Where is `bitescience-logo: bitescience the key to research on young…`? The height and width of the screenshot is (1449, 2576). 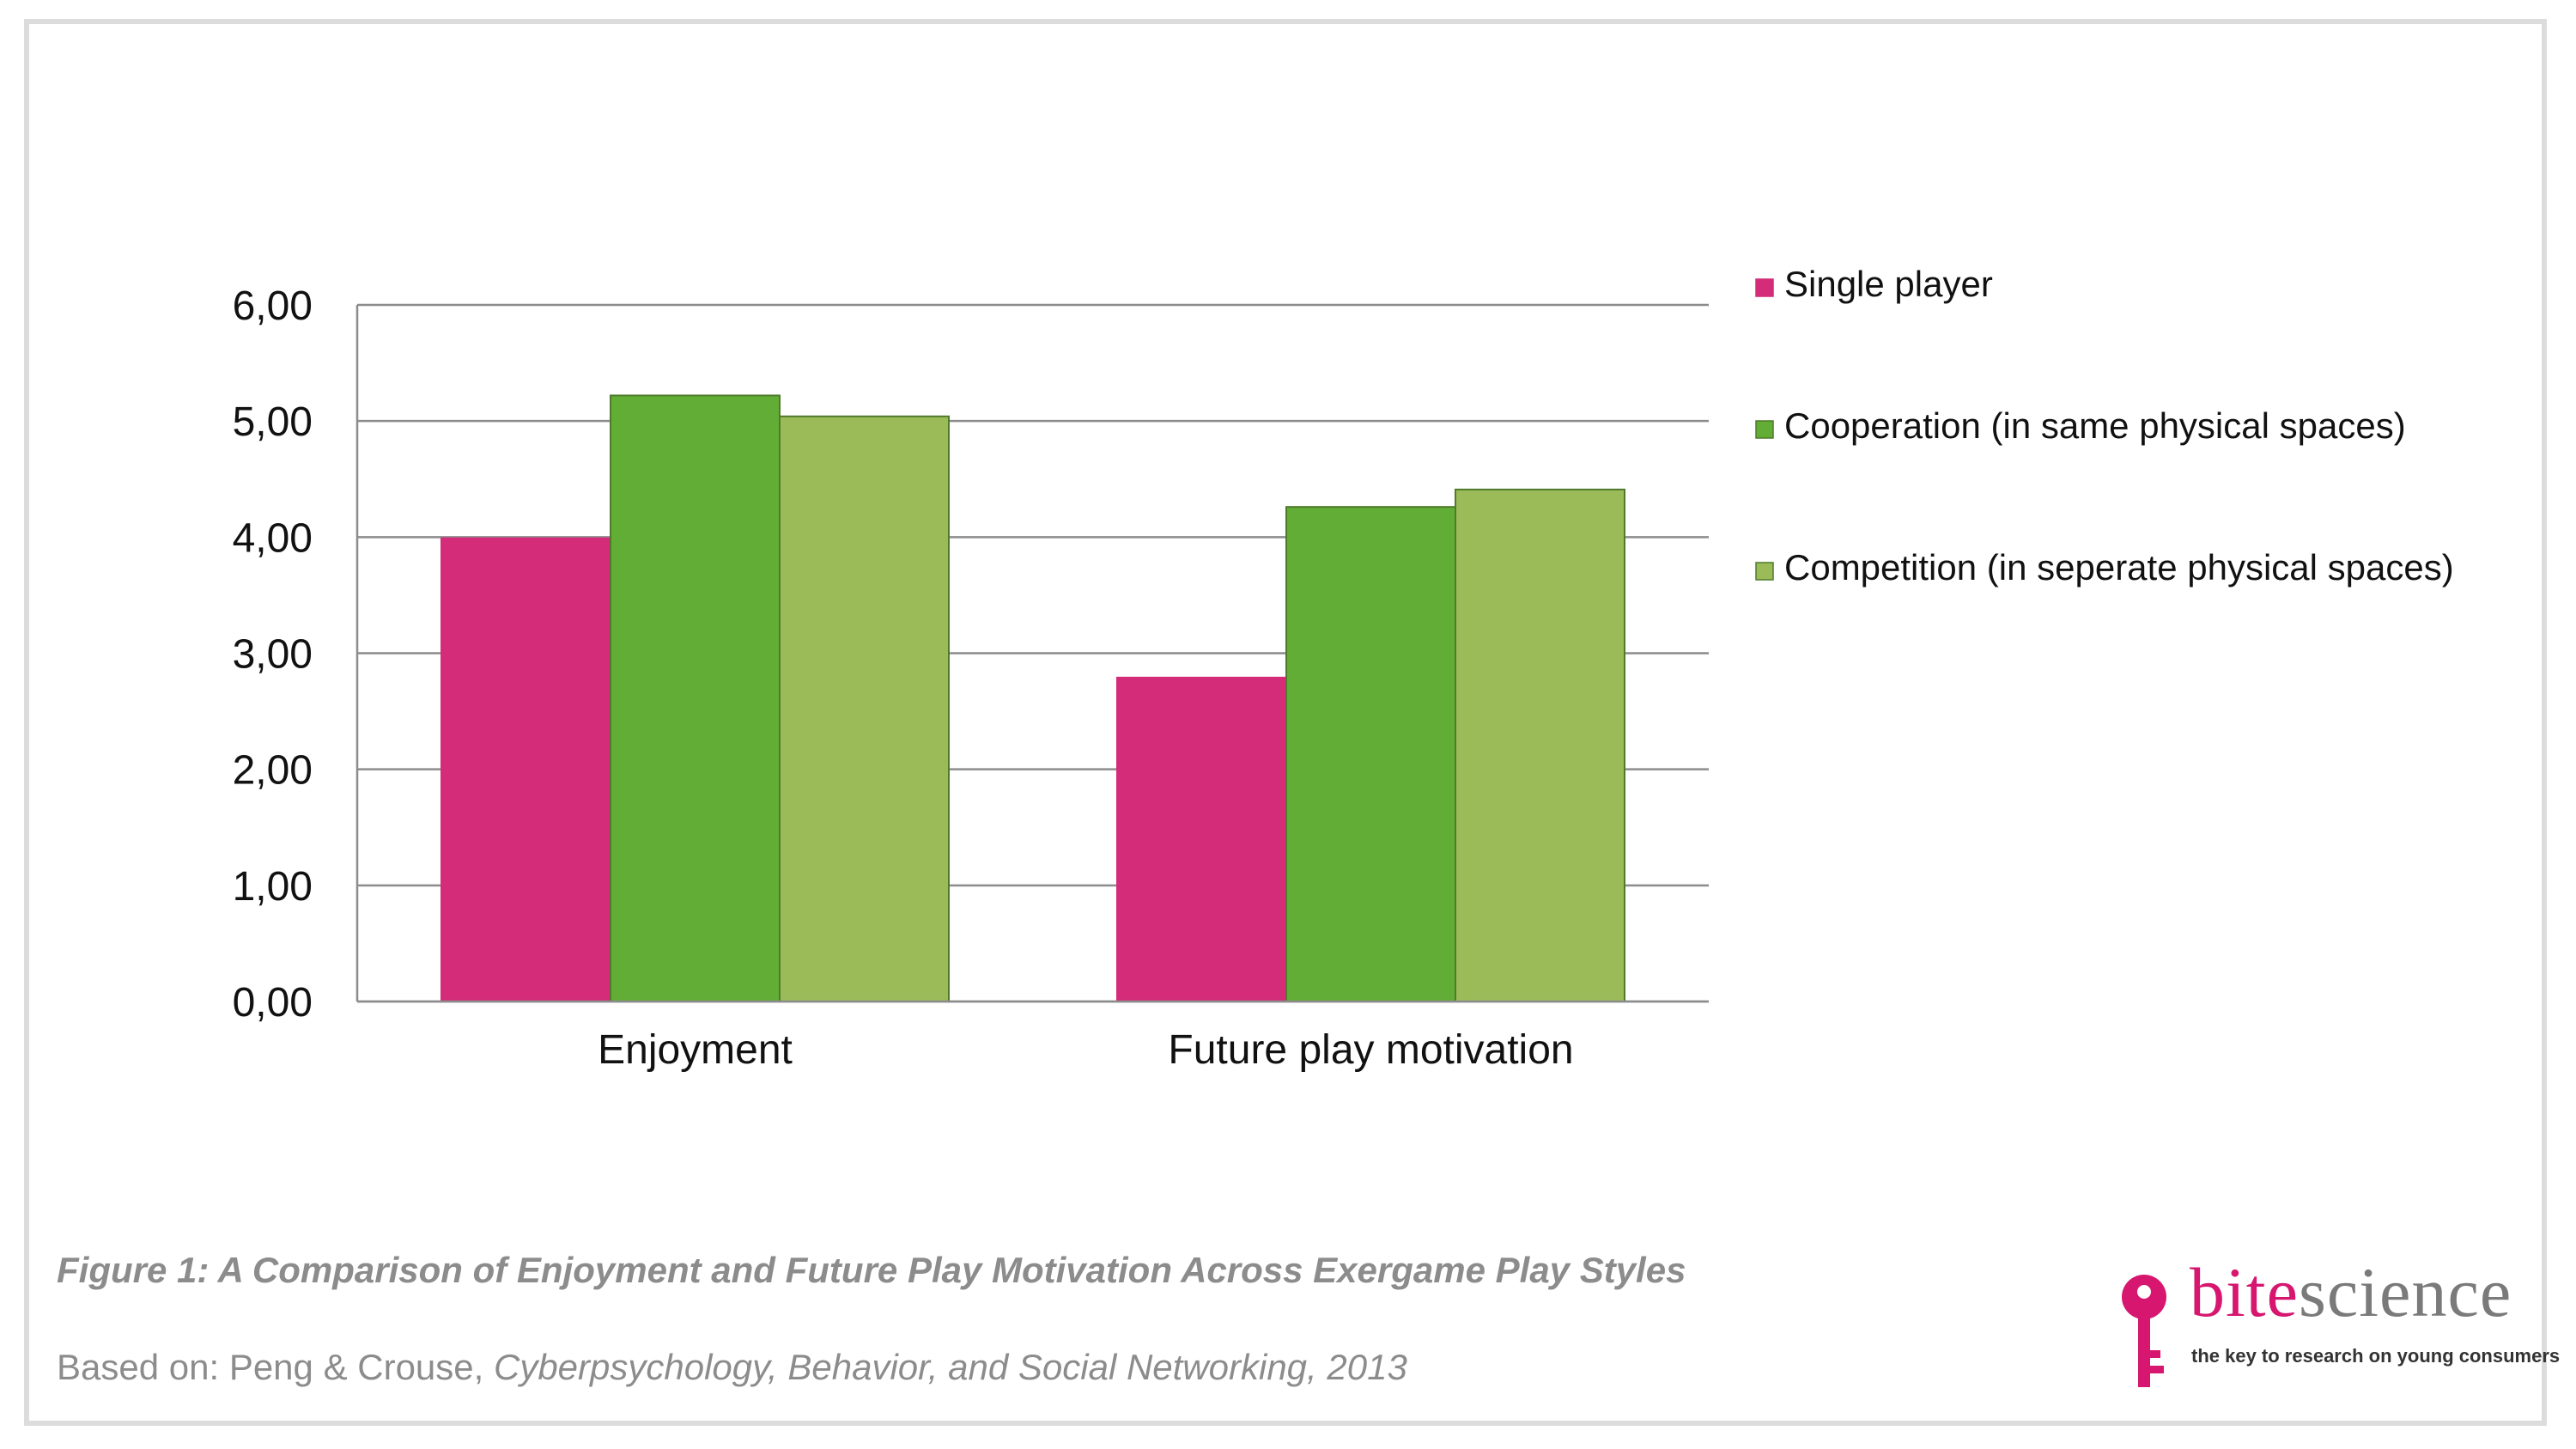
bitescience-logo: bitescience the key to research on young… is located at coordinates (2337, 1322).